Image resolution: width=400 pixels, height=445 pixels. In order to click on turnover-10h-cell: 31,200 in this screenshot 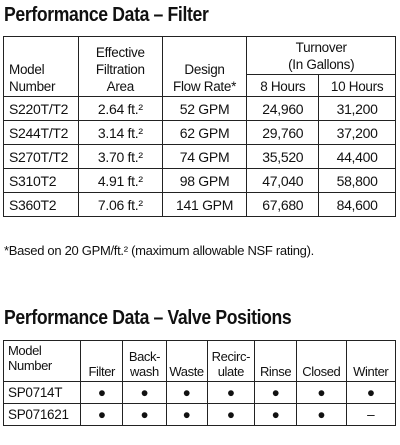, I will do `click(357, 108)`.